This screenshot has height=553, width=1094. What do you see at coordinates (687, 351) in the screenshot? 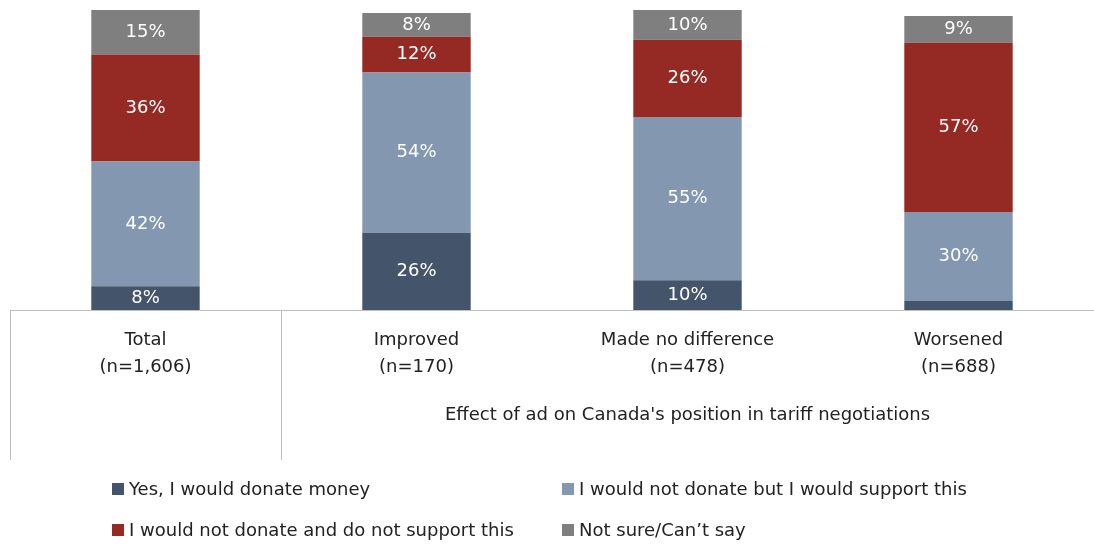
I see `x-tick-label: Made no difference (n=478)` at bounding box center [687, 351].